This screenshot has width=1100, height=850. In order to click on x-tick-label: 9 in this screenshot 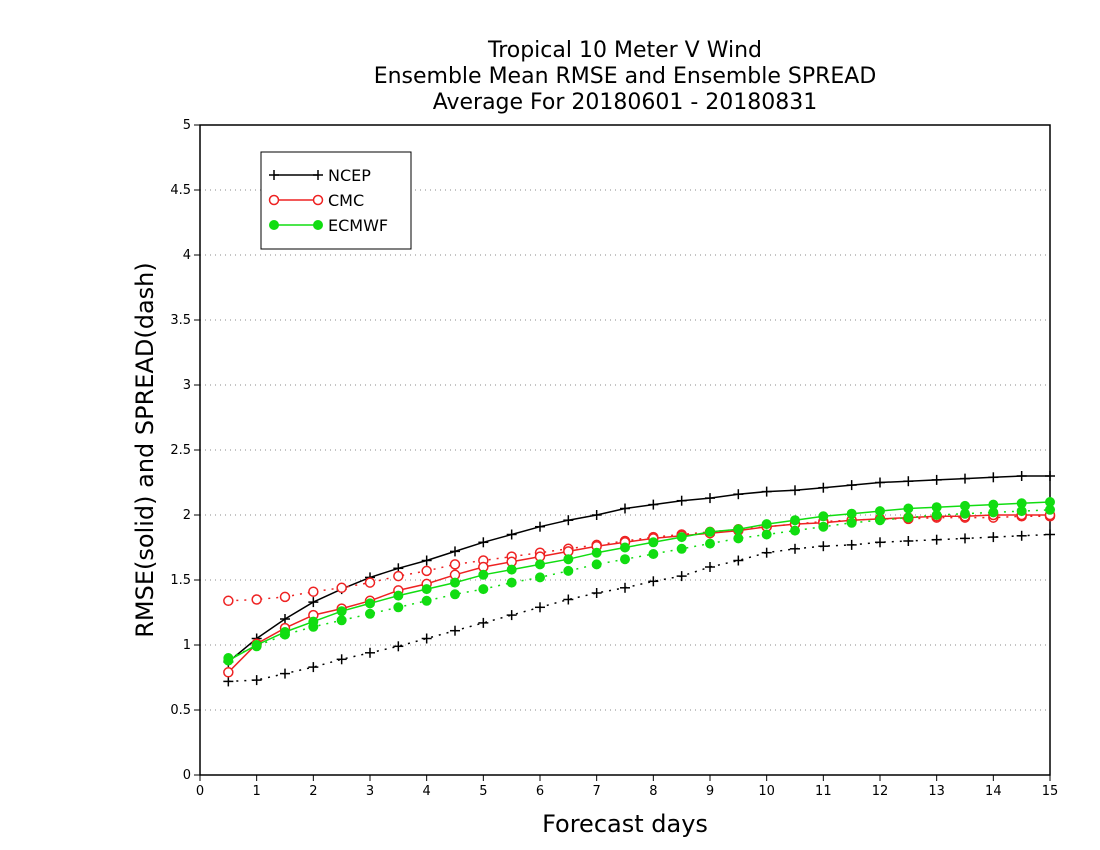, I will do `click(710, 791)`.